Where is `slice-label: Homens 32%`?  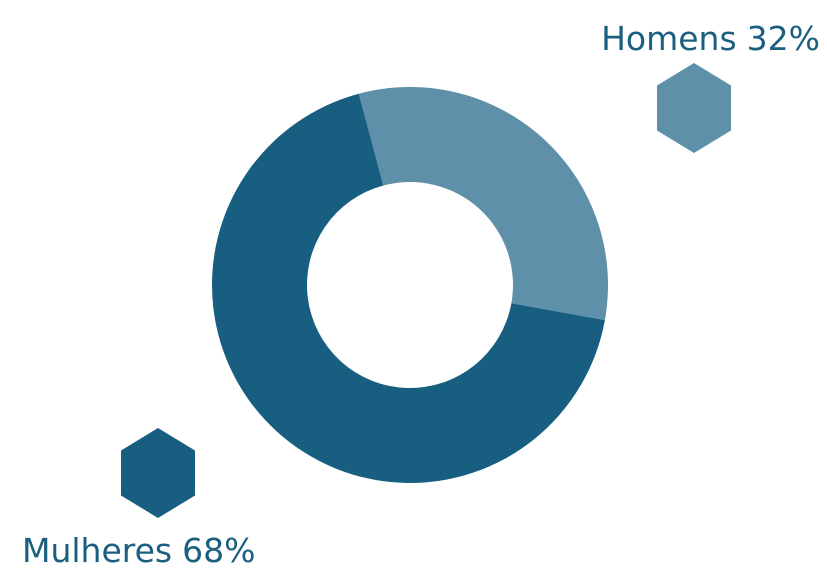 slice-label: Homens 32% is located at coordinates (710, 38).